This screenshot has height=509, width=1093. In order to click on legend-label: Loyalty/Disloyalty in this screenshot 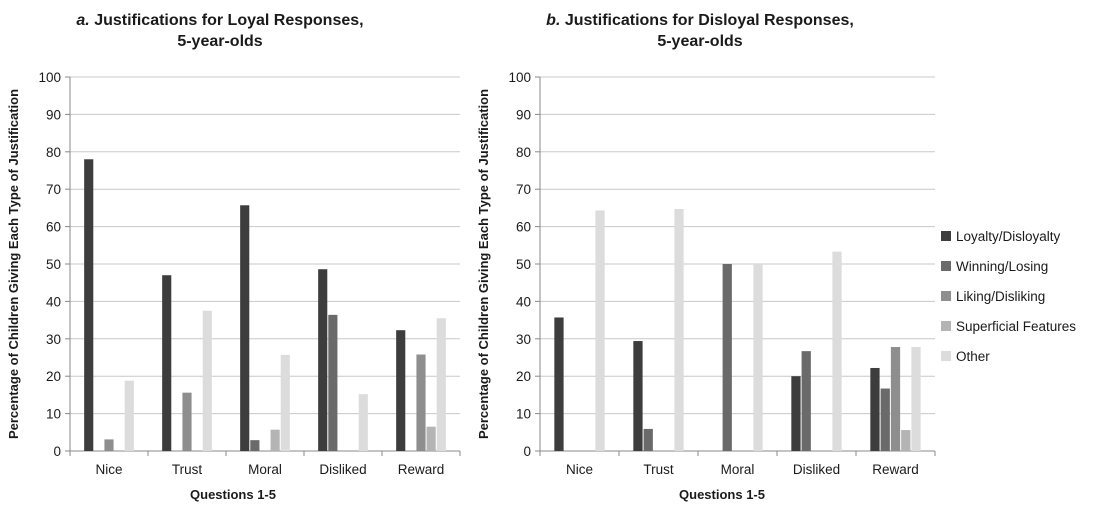, I will do `click(1008, 236)`.